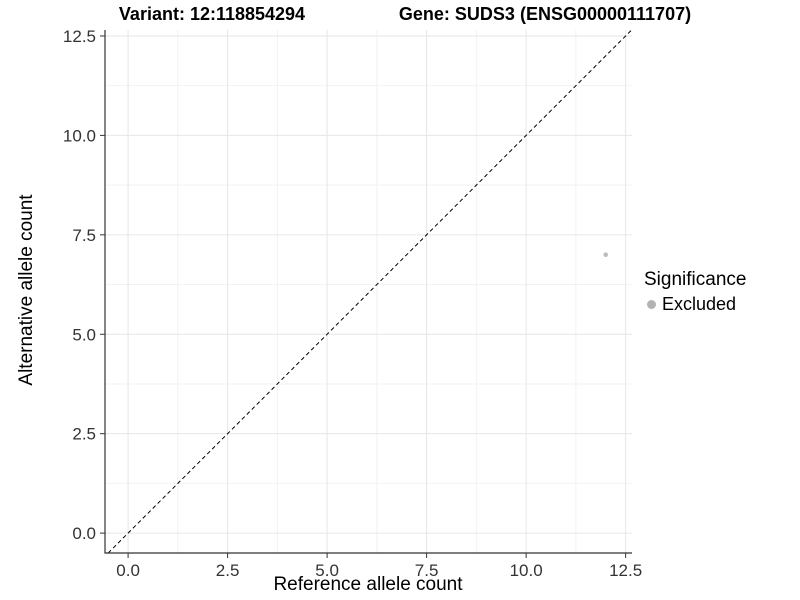 The width and height of the screenshot is (800, 600). Describe the element at coordinates (695, 279) in the screenshot. I see `legend-title: Significance` at that location.